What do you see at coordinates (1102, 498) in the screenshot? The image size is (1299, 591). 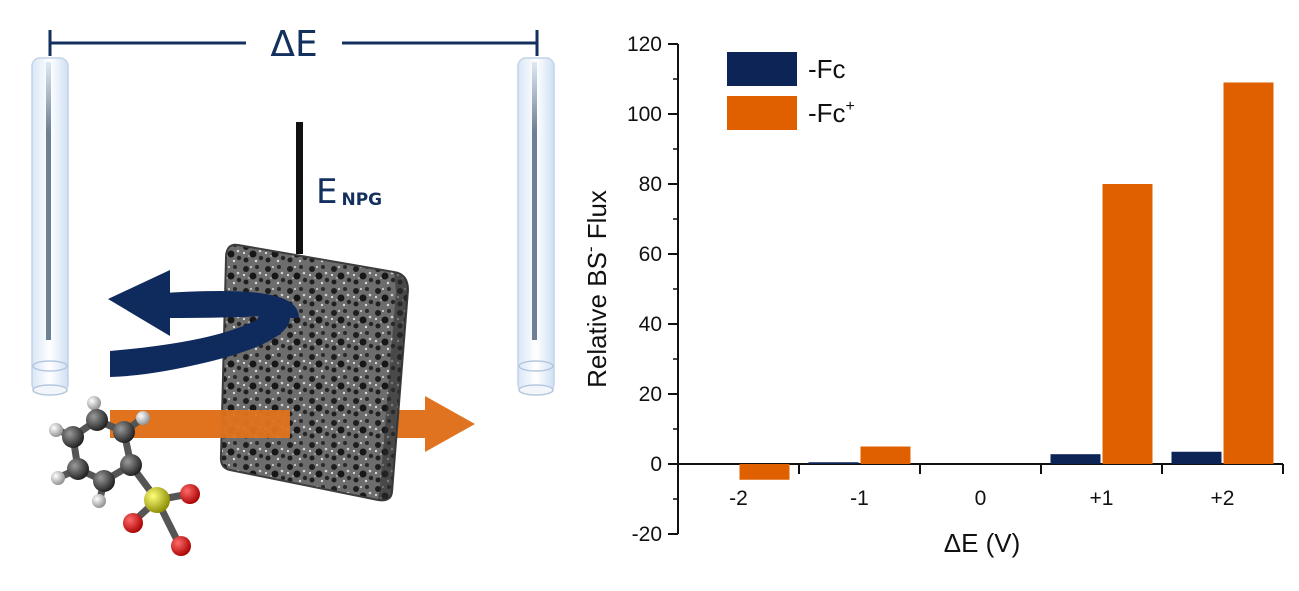 I see `x-tick-label: +1` at bounding box center [1102, 498].